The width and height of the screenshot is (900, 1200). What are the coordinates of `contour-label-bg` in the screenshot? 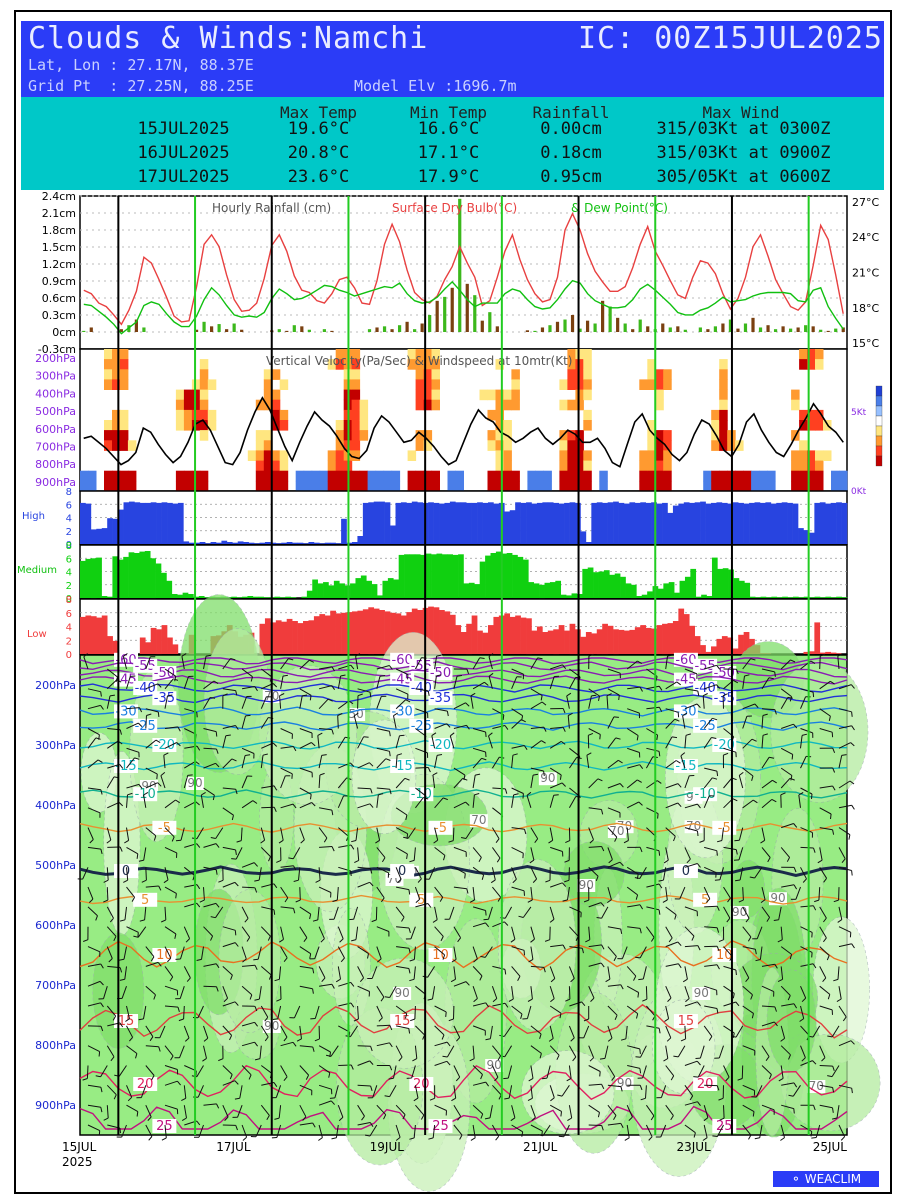 It's located at (421, 725).